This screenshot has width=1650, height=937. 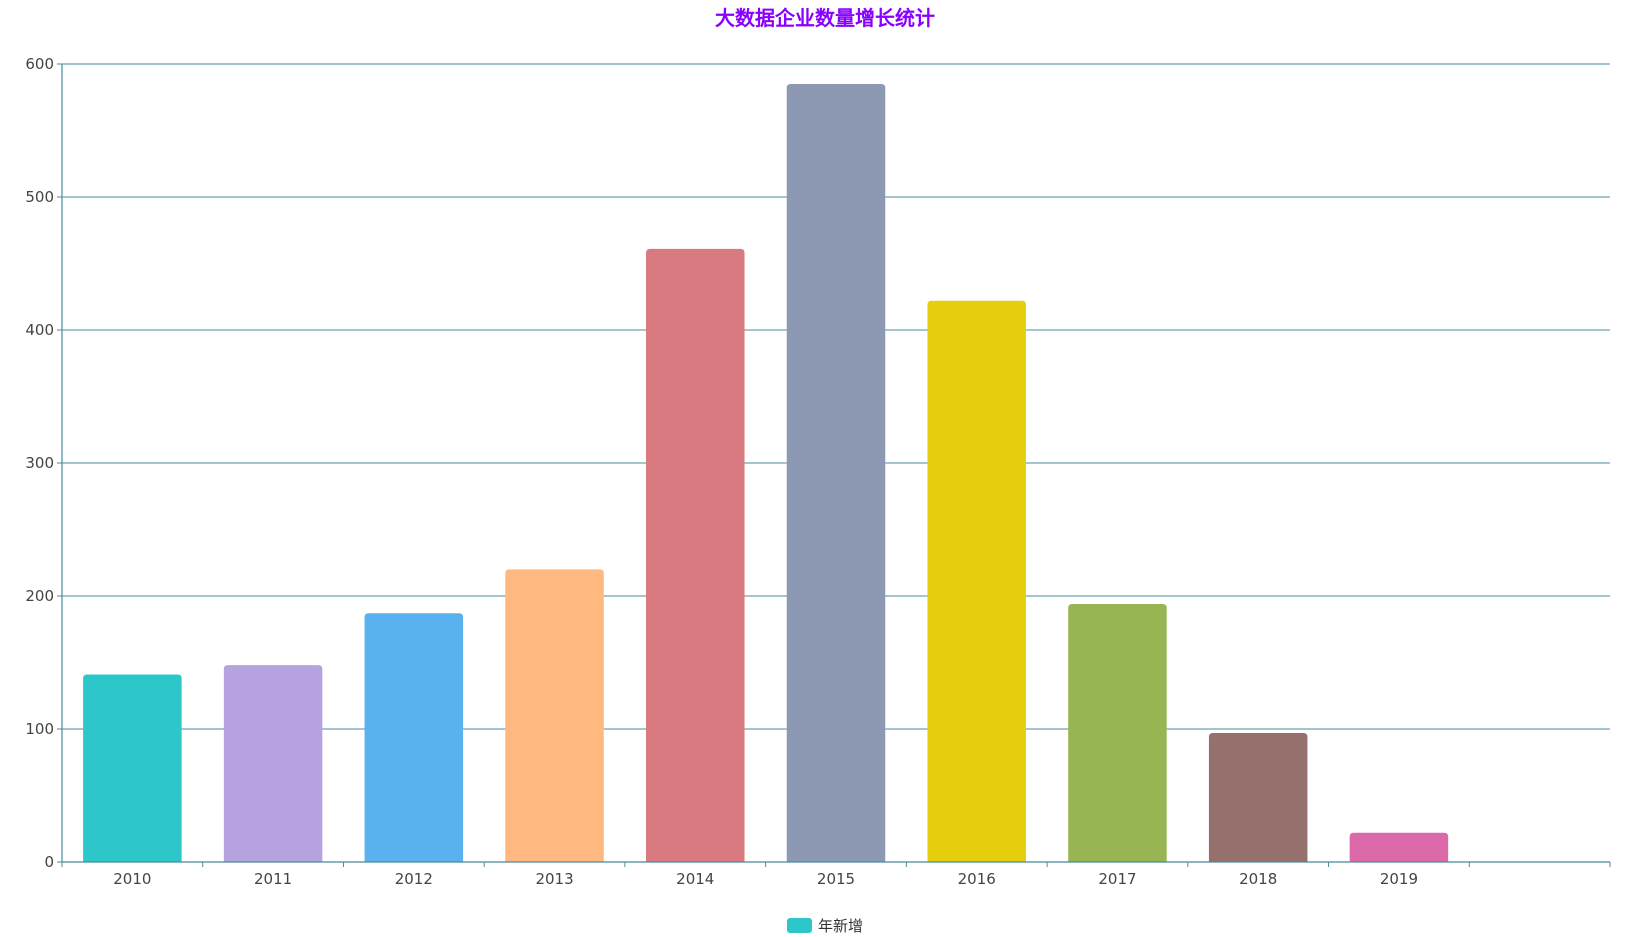 I want to click on x-tick-label-2015: 2015, so click(x=836, y=879).